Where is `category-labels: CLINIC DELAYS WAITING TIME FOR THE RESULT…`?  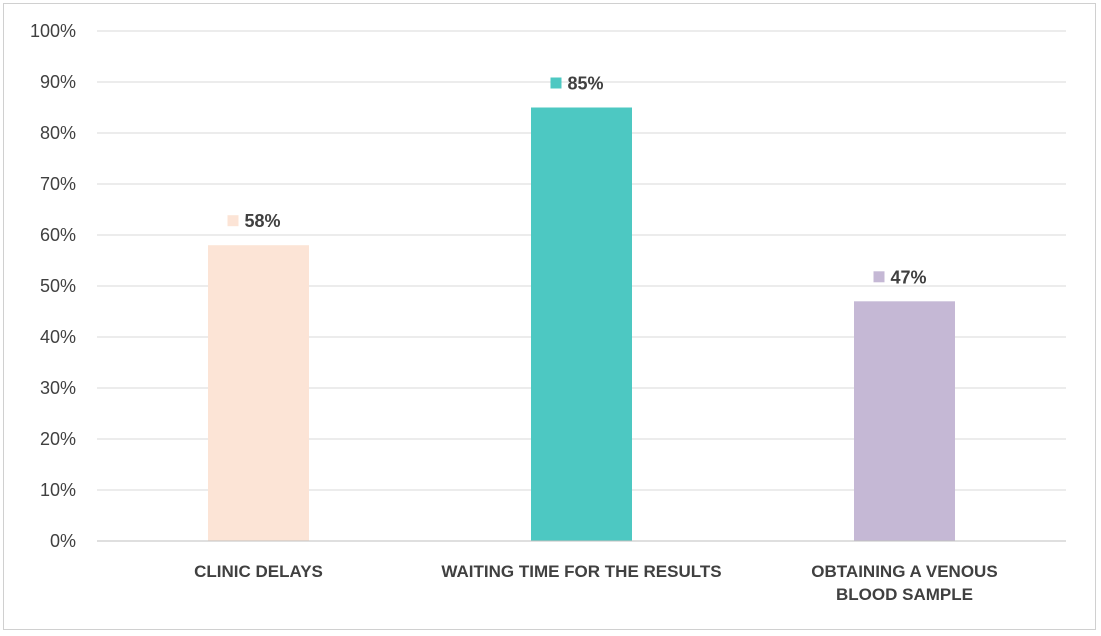 category-labels: CLINIC DELAYS WAITING TIME FOR THE RESULT… is located at coordinates (596, 583).